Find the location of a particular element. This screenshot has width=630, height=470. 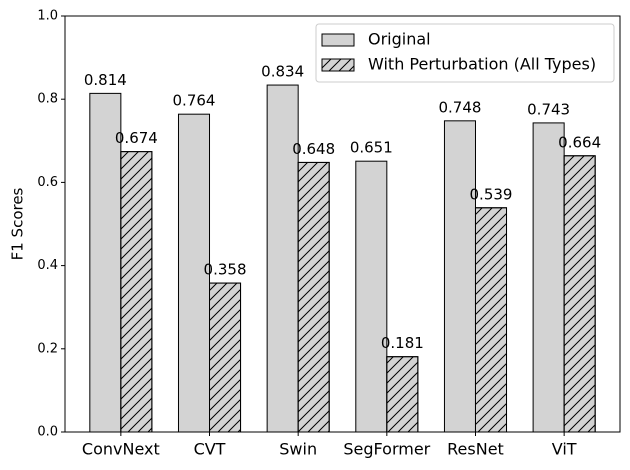

value-label: 0.651 is located at coordinates (371, 148).